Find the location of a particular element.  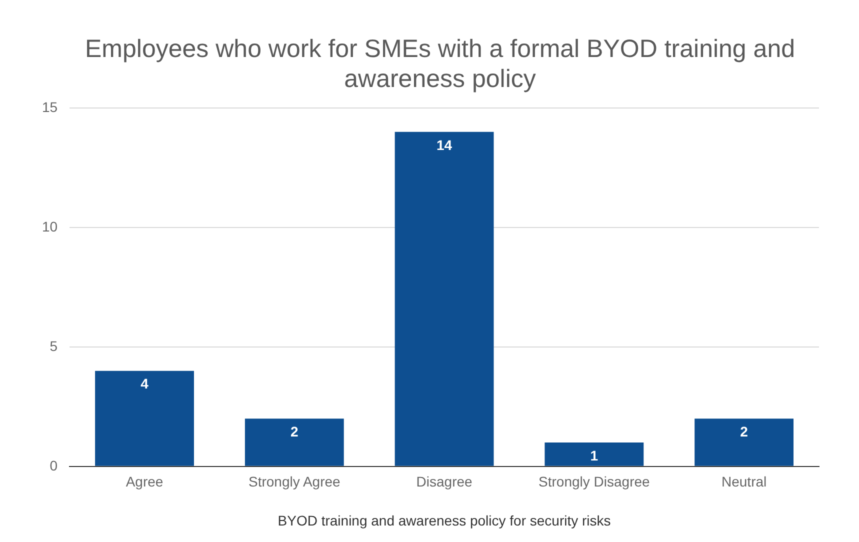

y-tick-label: 0 is located at coordinates (54, 465).